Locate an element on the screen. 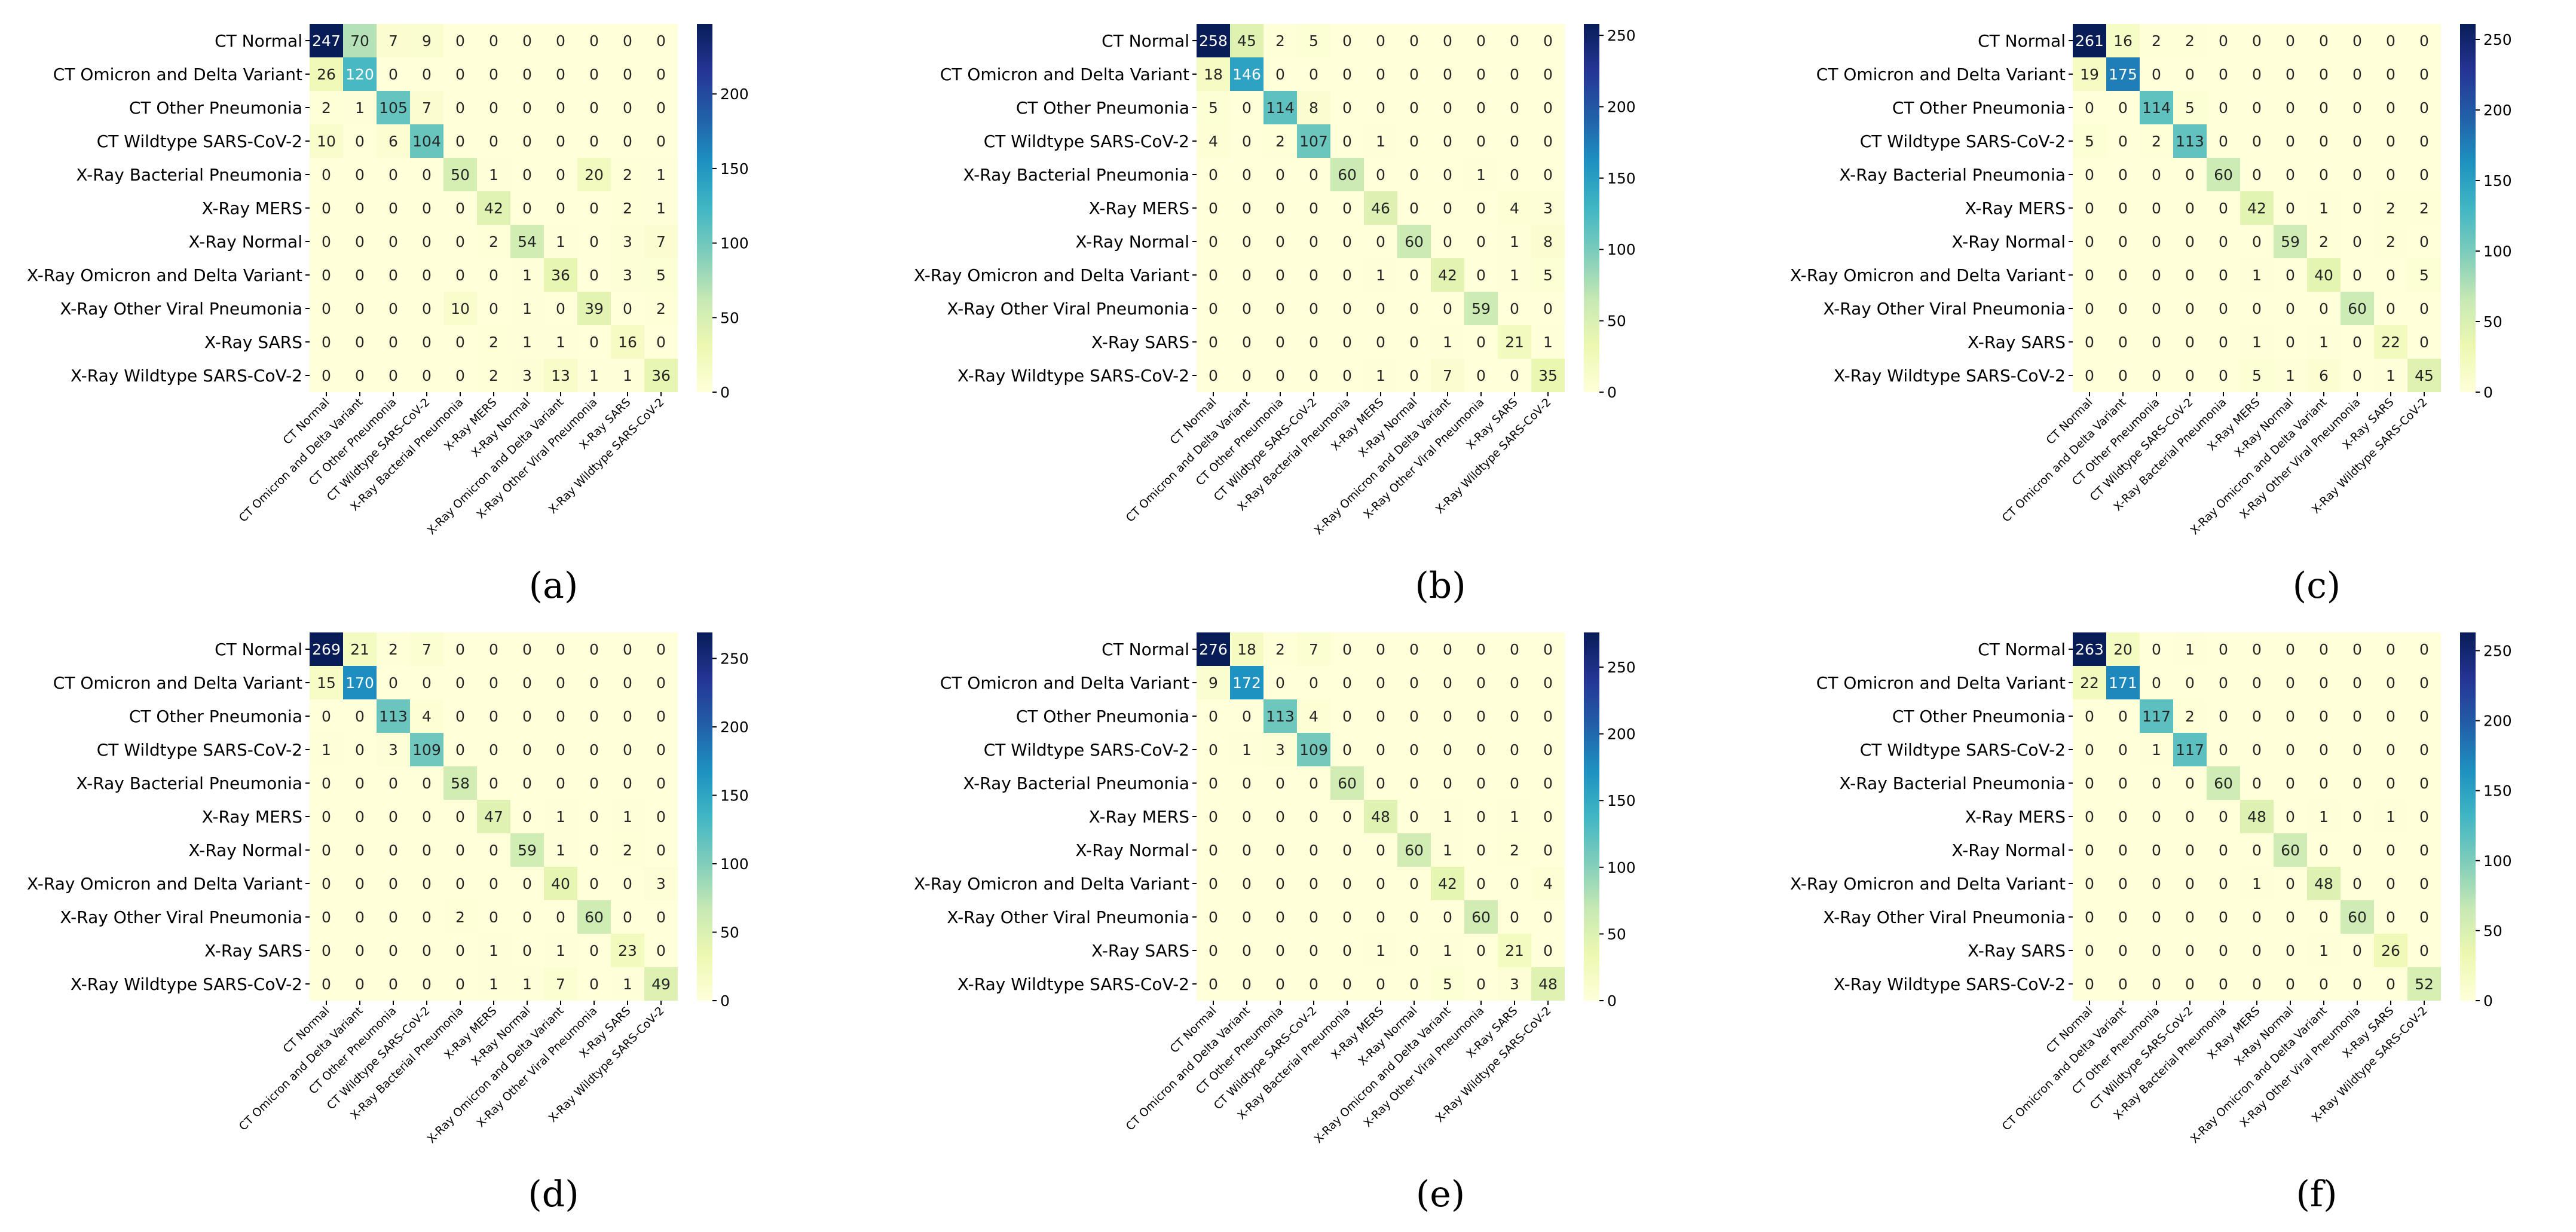  colorbar-tick-label: 200 is located at coordinates (734, 94).